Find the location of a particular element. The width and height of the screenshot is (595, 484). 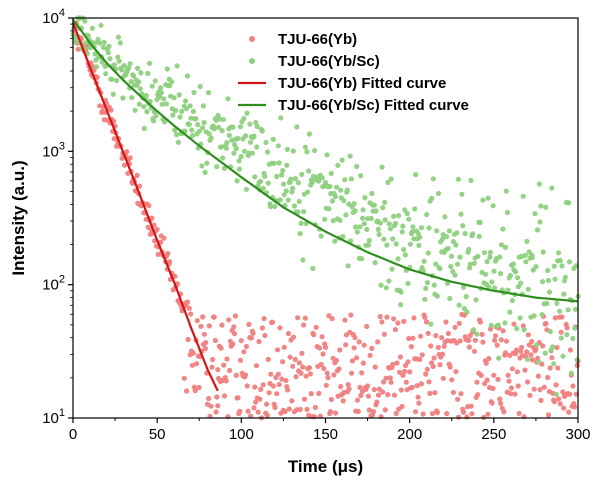

y-tick-label: 10³ is located at coordinates (53, 150).